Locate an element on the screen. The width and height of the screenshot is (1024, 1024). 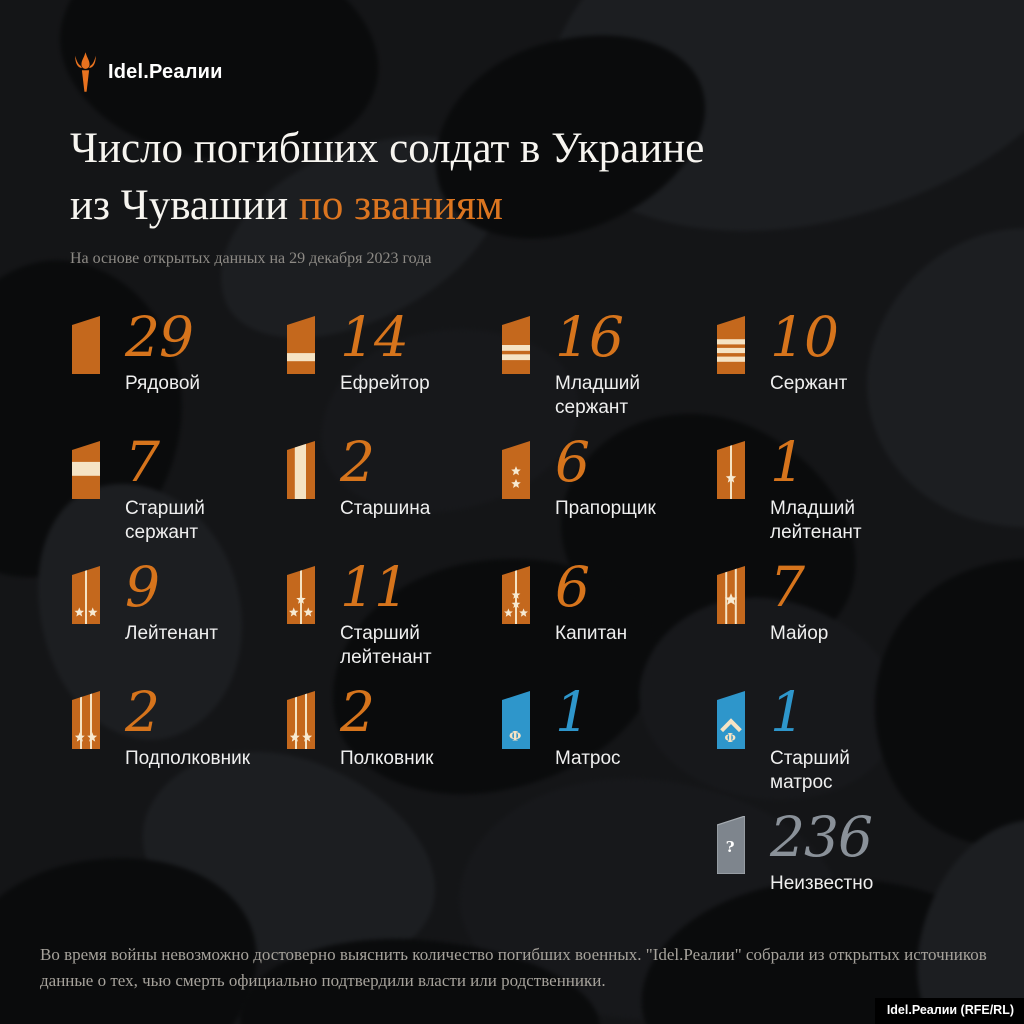
rank-count: 236 is located at coordinates (821, 837).